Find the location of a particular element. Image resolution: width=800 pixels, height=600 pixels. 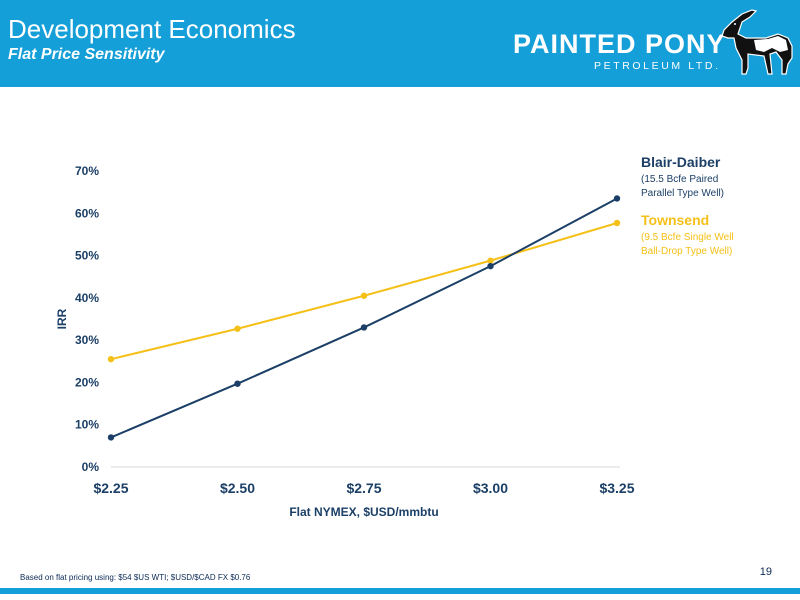

page-number: 19 is located at coordinates (765, 572).